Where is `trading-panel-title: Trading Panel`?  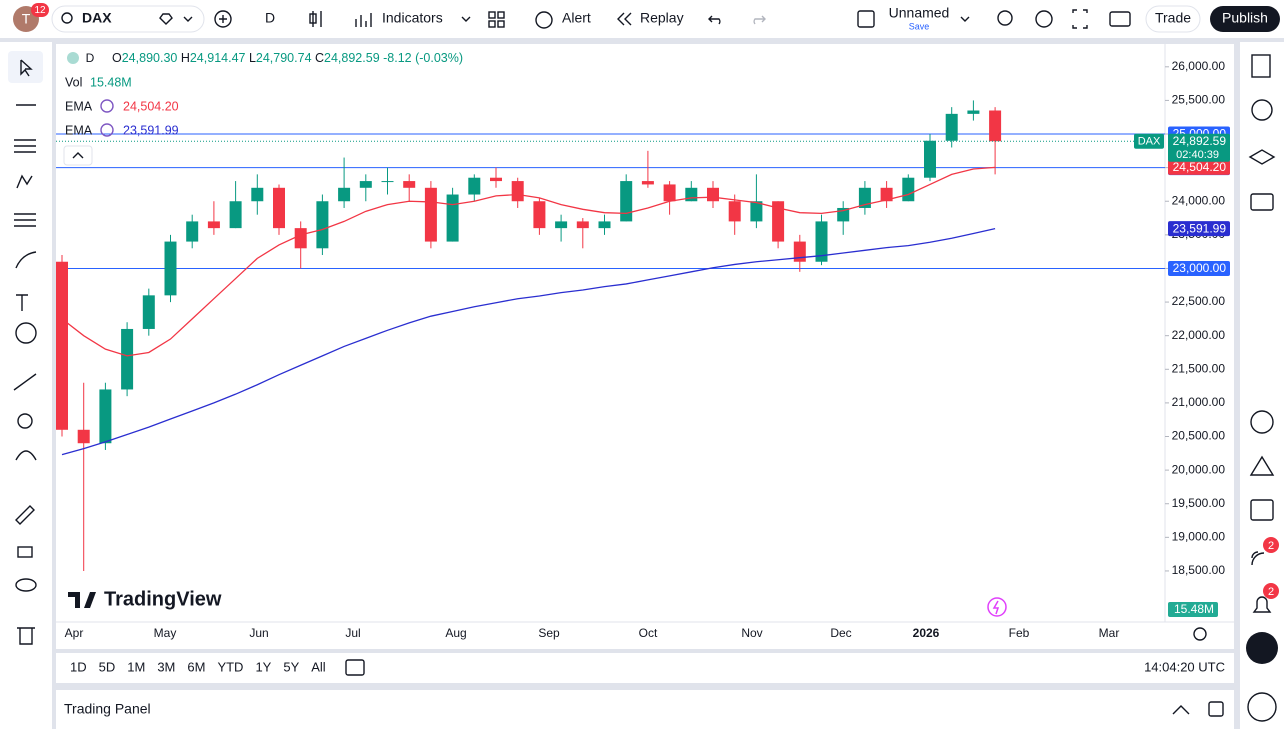
trading-panel-title: Trading Panel is located at coordinates (107, 709).